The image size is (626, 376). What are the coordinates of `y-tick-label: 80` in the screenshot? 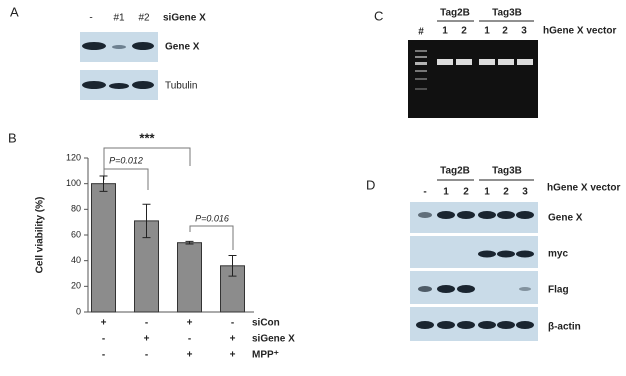 It's located at (76, 209).